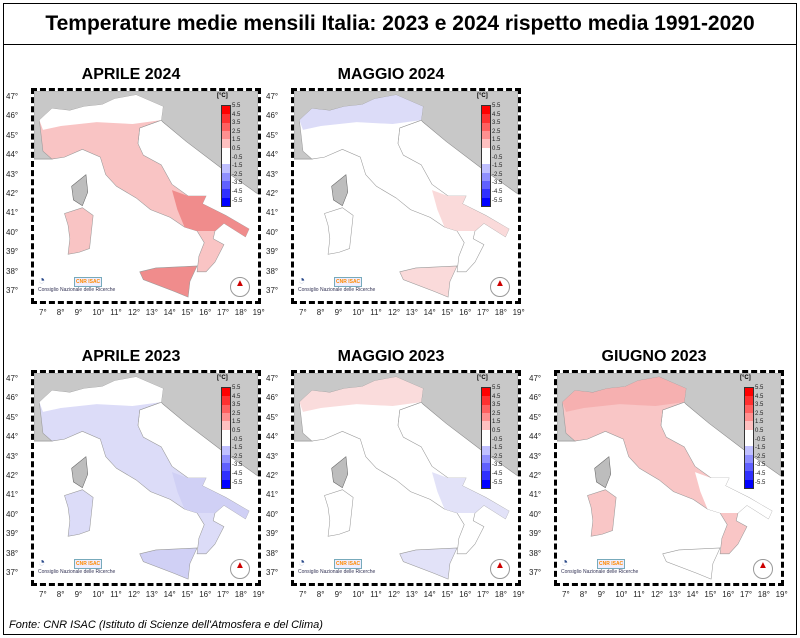 This screenshot has width=800, height=638. I want to click on lon-label: 15°, so click(447, 312).